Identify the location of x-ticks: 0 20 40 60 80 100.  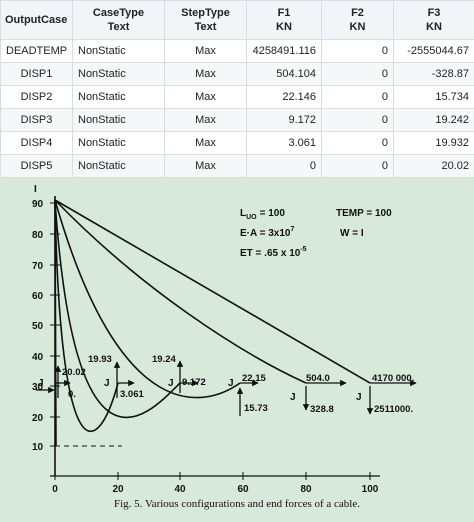
(215, 483).